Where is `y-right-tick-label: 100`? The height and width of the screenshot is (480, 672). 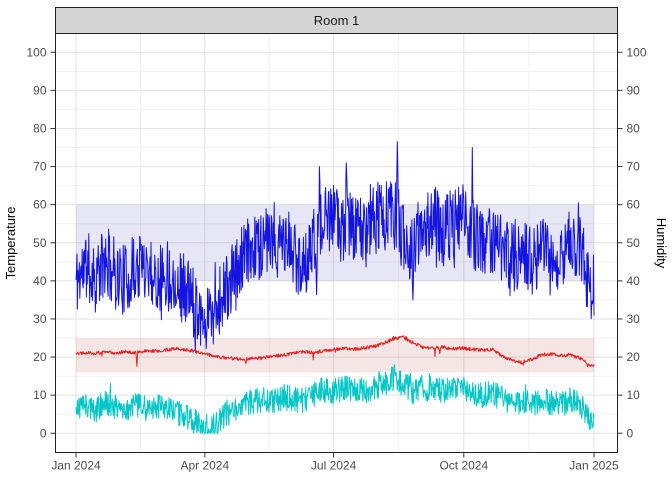 y-right-tick-label: 100 is located at coordinates (637, 52).